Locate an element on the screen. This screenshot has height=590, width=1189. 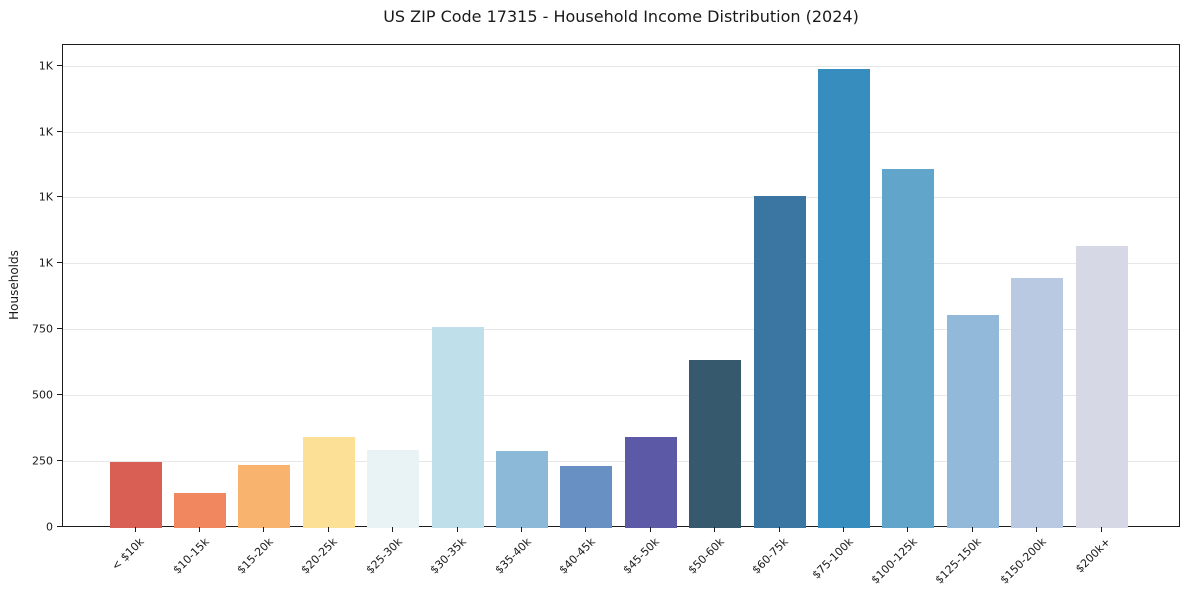
x-tick-label: $15-20k is located at coordinates (255, 556).